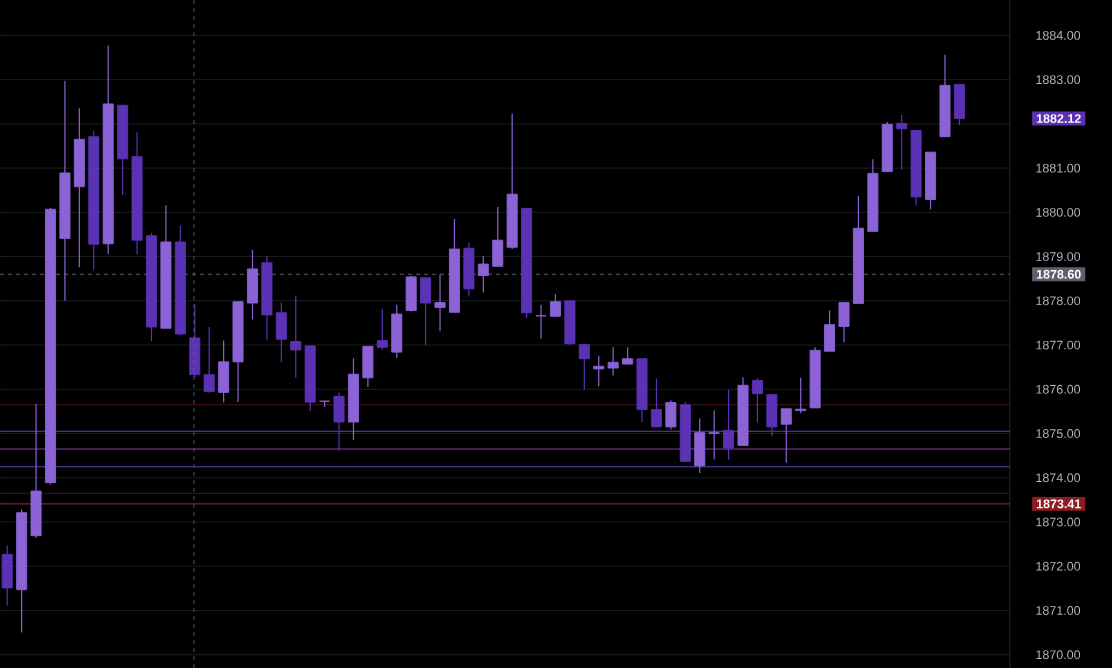  What do you see at coordinates (1058, 478) in the screenshot?
I see `y-tick-label: 1874.00` at bounding box center [1058, 478].